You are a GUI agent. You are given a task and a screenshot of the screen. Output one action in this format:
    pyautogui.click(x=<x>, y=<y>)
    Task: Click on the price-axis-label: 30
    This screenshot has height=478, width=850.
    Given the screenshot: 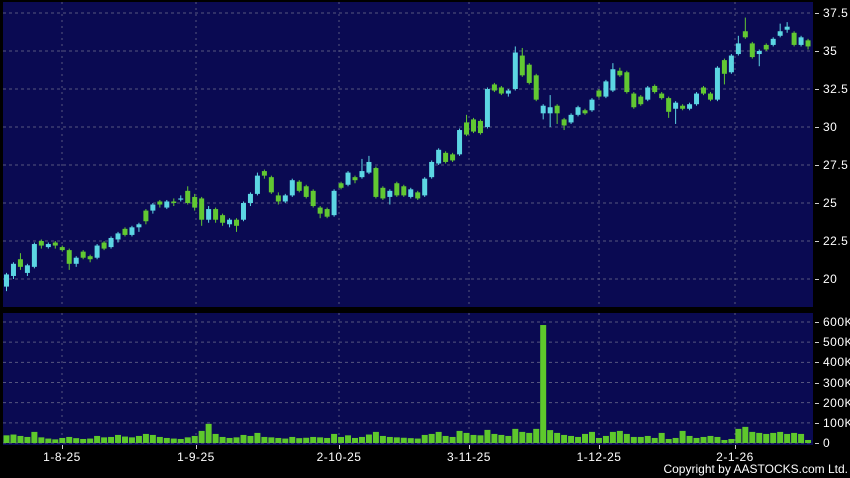 What is the action you would take?
    pyautogui.click(x=830, y=127)
    